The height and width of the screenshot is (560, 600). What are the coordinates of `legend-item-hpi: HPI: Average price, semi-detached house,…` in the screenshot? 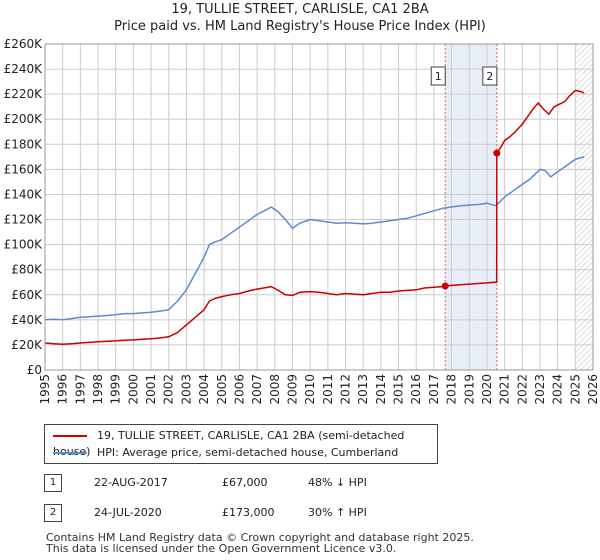 It's located at (225, 453).